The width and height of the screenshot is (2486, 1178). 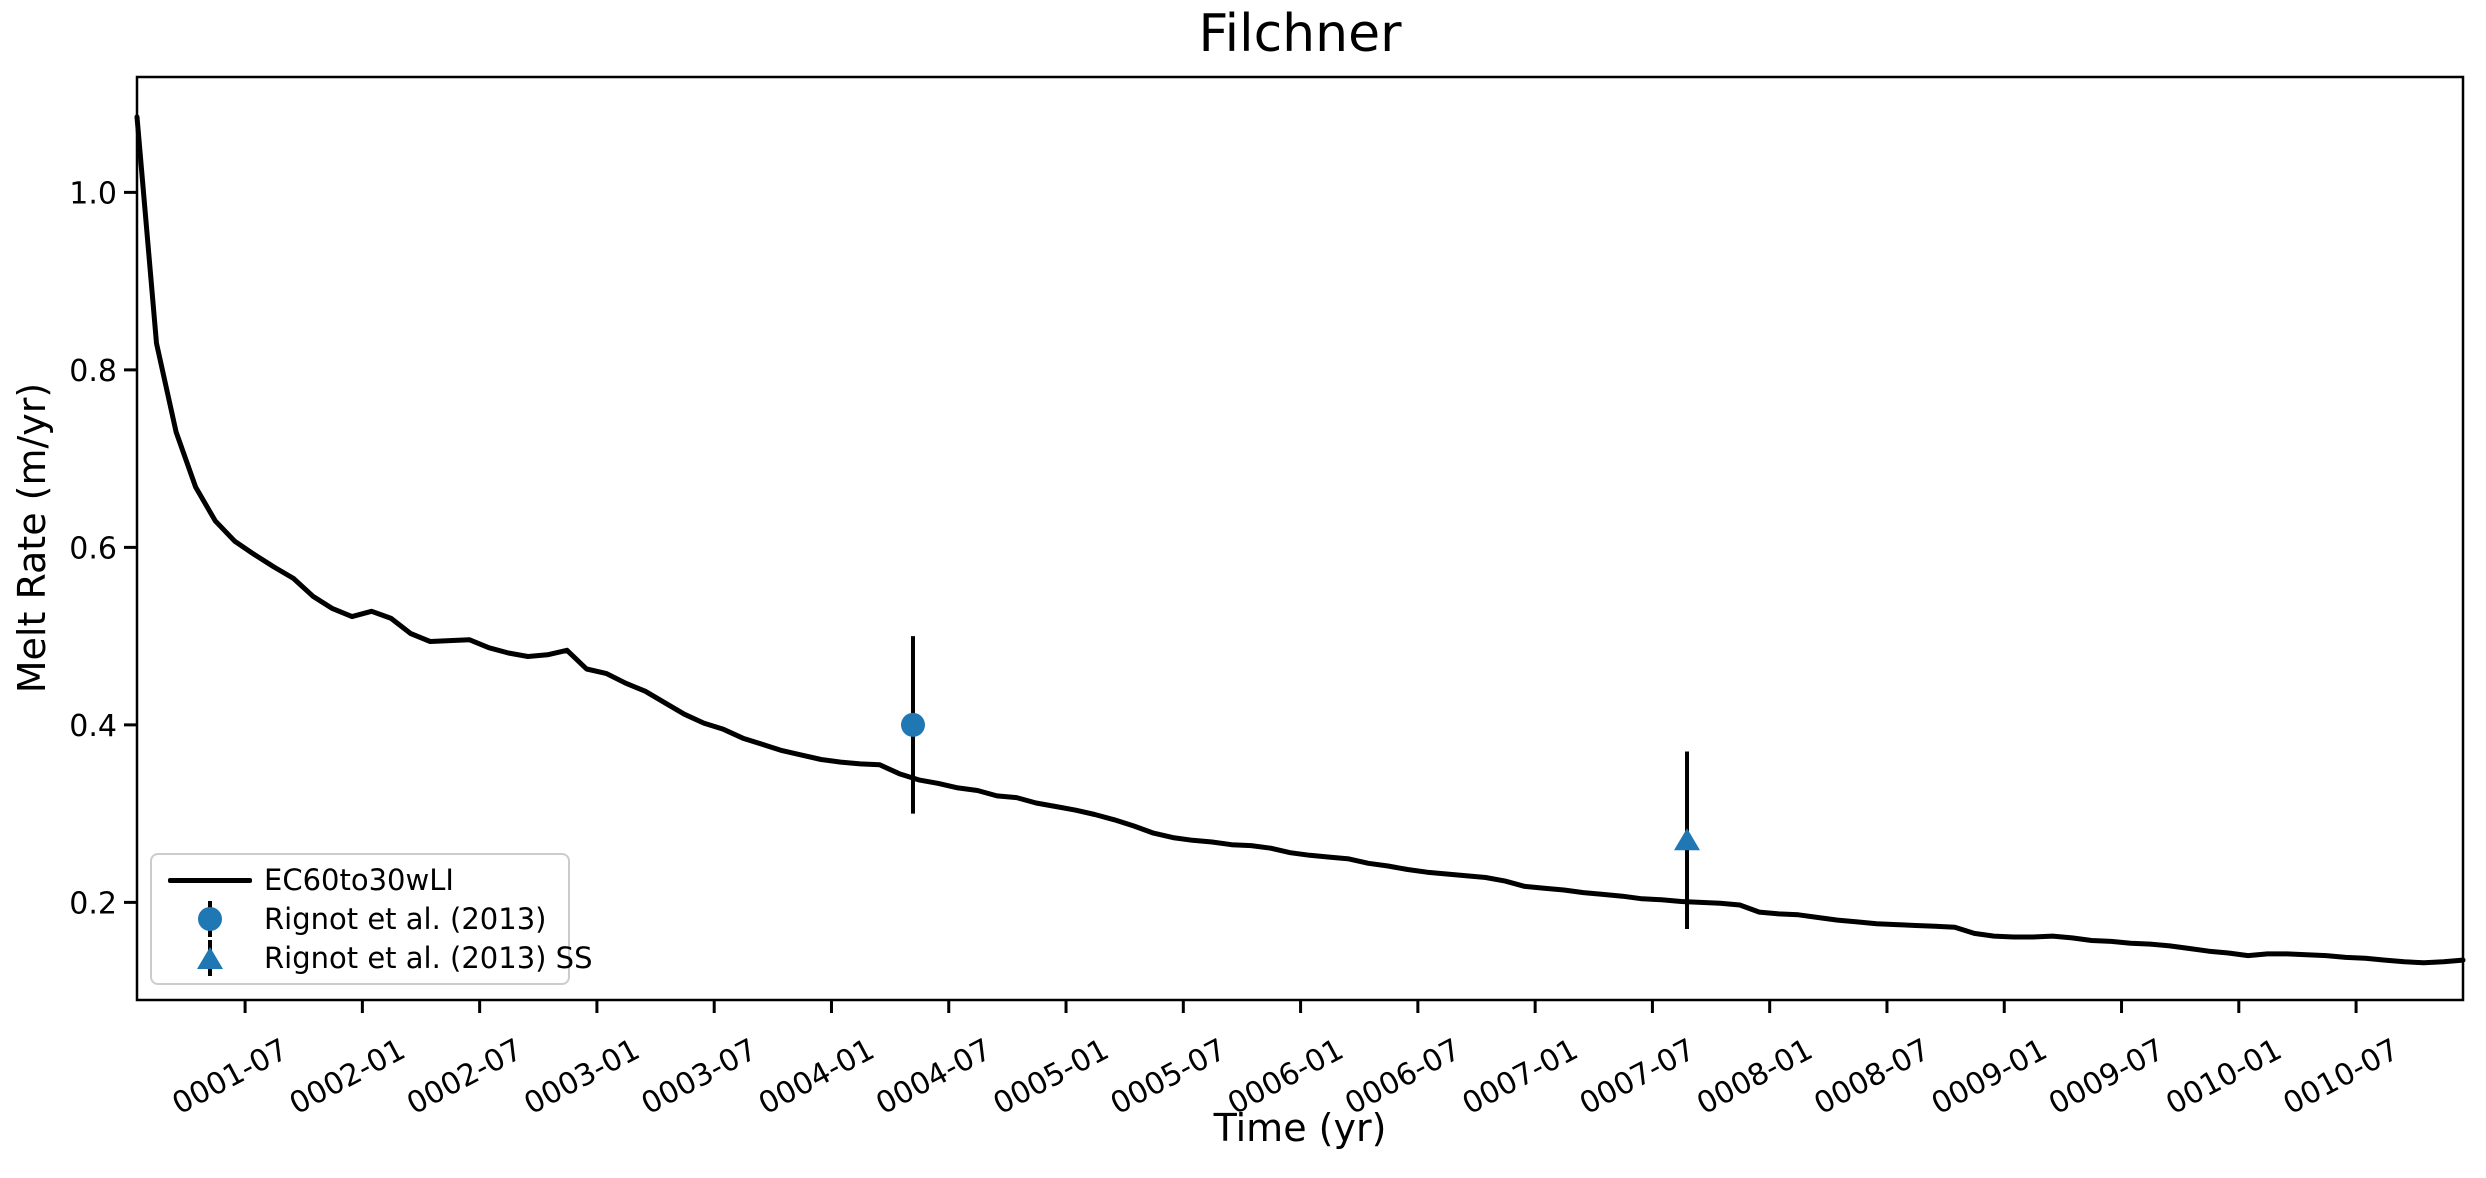 I want to click on legend-triangle-marker-icon, so click(x=210, y=958).